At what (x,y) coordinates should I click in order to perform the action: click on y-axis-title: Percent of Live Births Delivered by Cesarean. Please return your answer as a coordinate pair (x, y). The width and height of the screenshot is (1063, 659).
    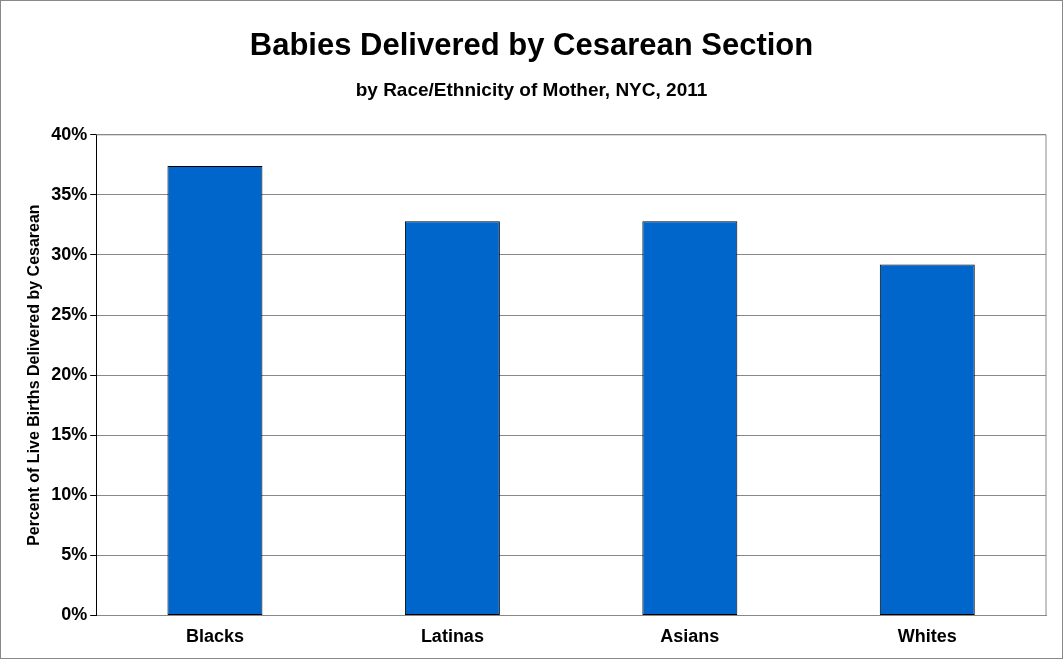
    Looking at the image, I should click on (34, 375).